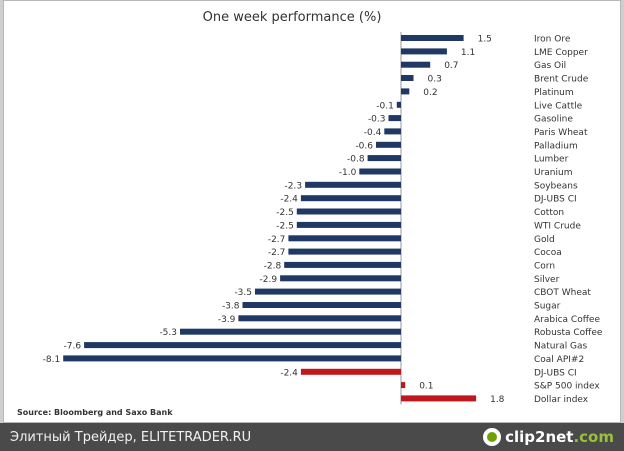 Image resolution: width=624 pixels, height=451 pixels. I want to click on value-label-12: -2.4, so click(289, 200).